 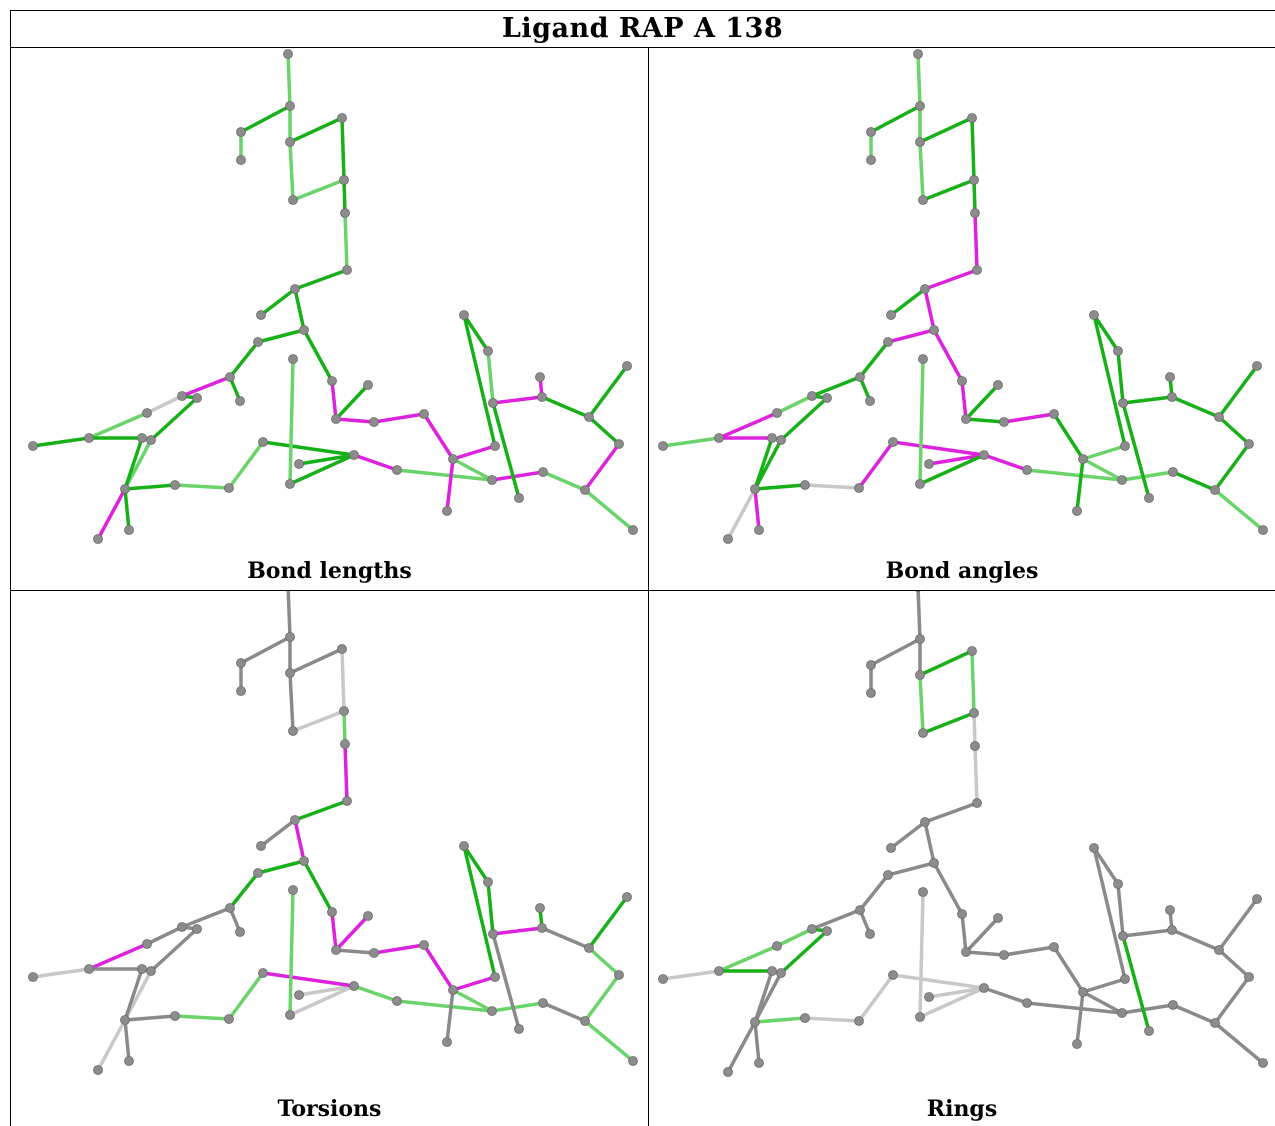 What do you see at coordinates (642, 590) in the screenshot?
I see `row-divider` at bounding box center [642, 590].